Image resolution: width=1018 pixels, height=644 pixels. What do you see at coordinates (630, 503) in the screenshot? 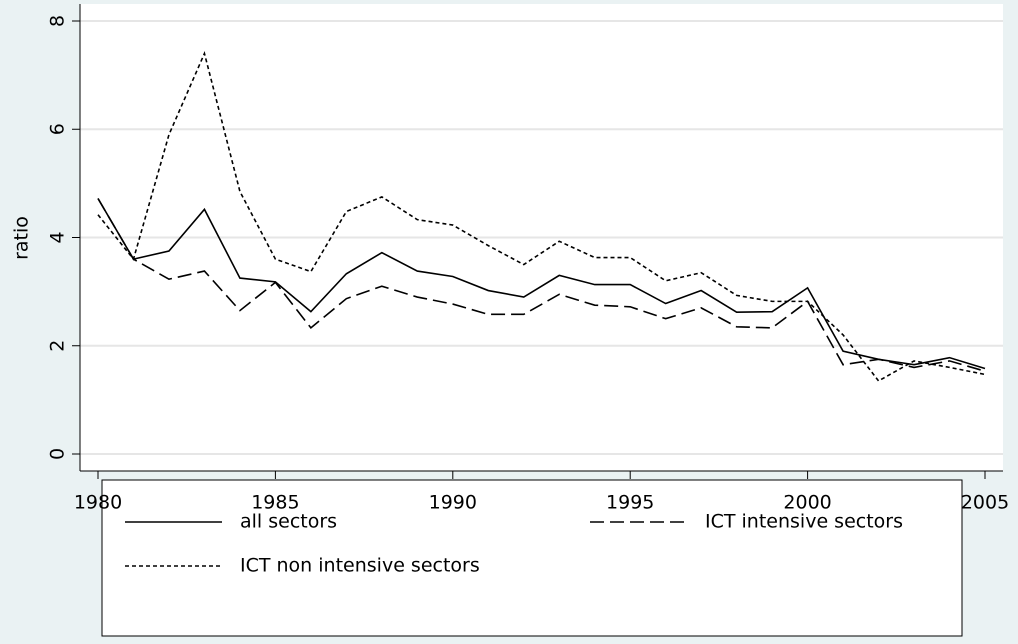
I see `x-tick-label: 1995` at bounding box center [630, 503].